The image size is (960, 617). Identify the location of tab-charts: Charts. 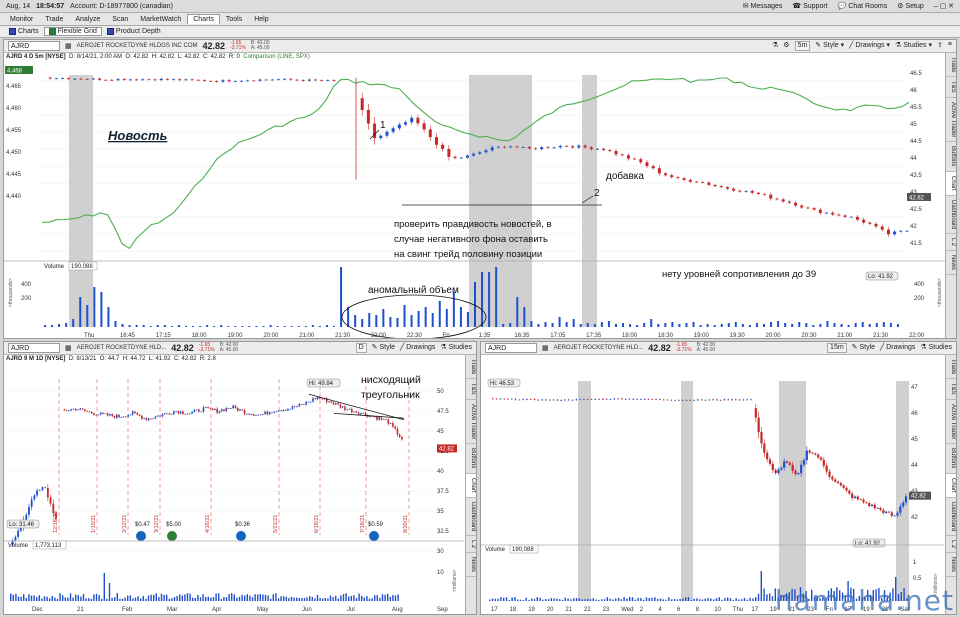
(24, 31).